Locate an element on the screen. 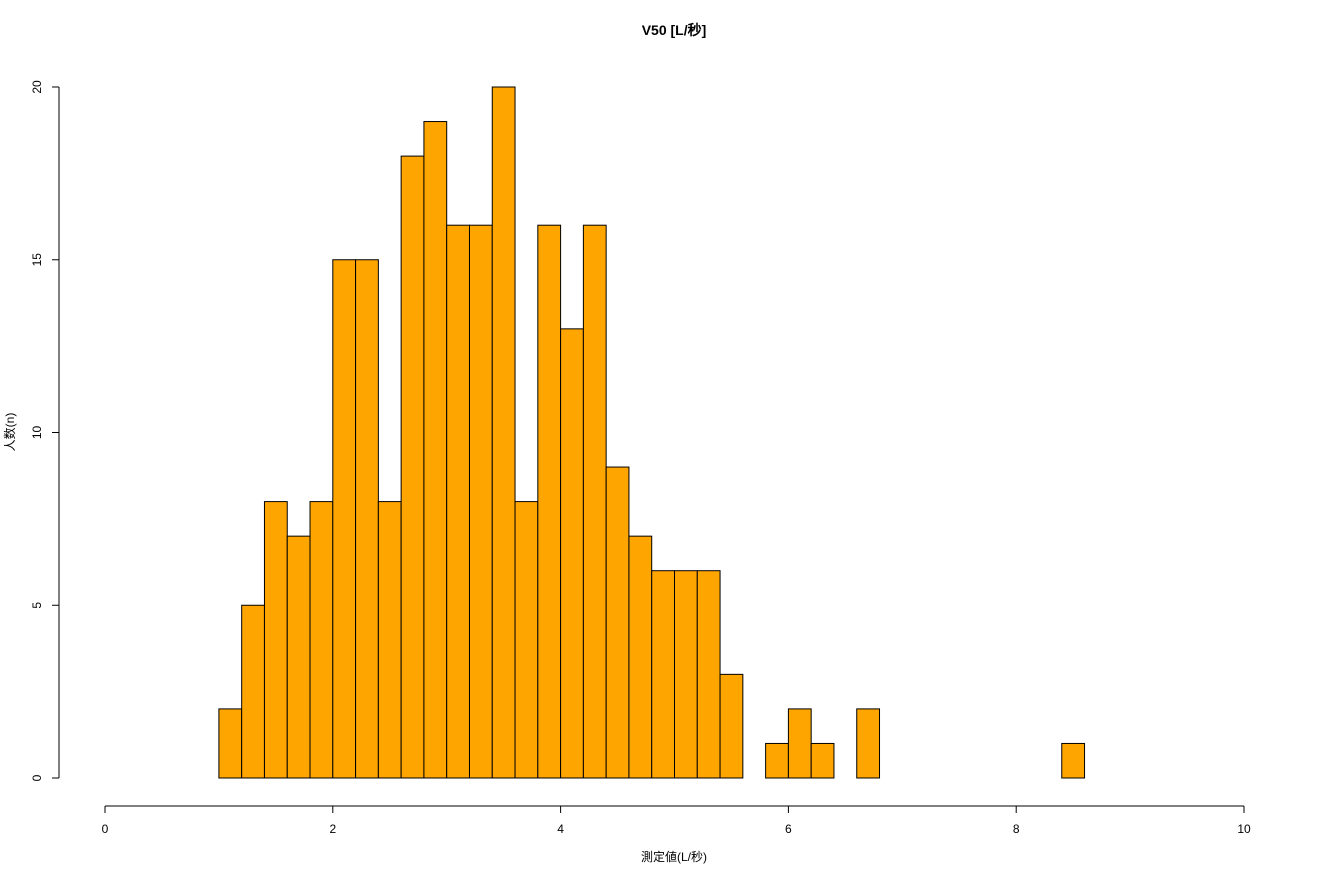 Image resolution: width=1320 pixels, height=880 pixels. y-tick-label: 0 is located at coordinates (37, 777).